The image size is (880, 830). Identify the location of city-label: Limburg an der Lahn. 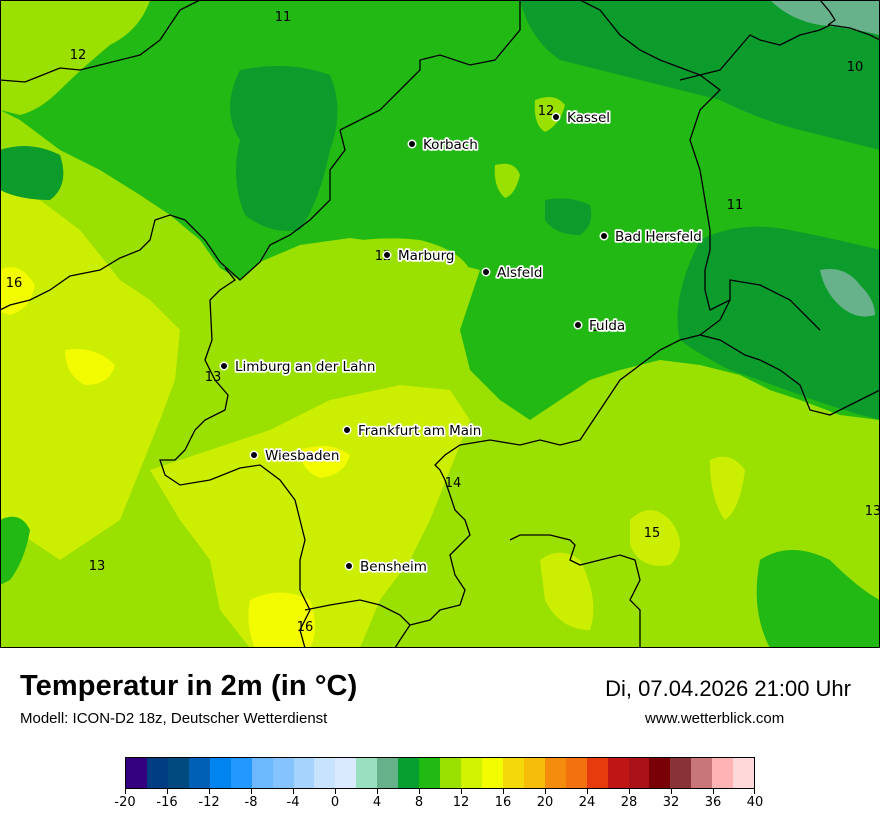
(305, 367).